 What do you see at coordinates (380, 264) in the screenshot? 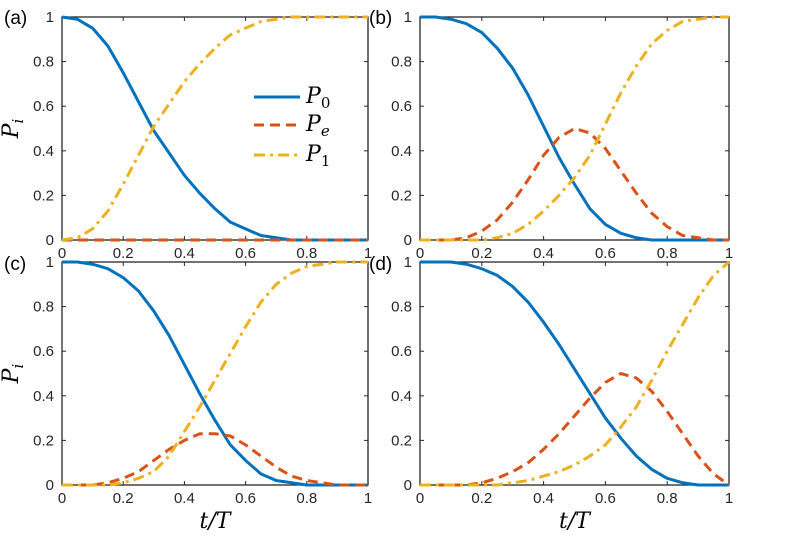
I see `panel-label: (d)` at bounding box center [380, 264].